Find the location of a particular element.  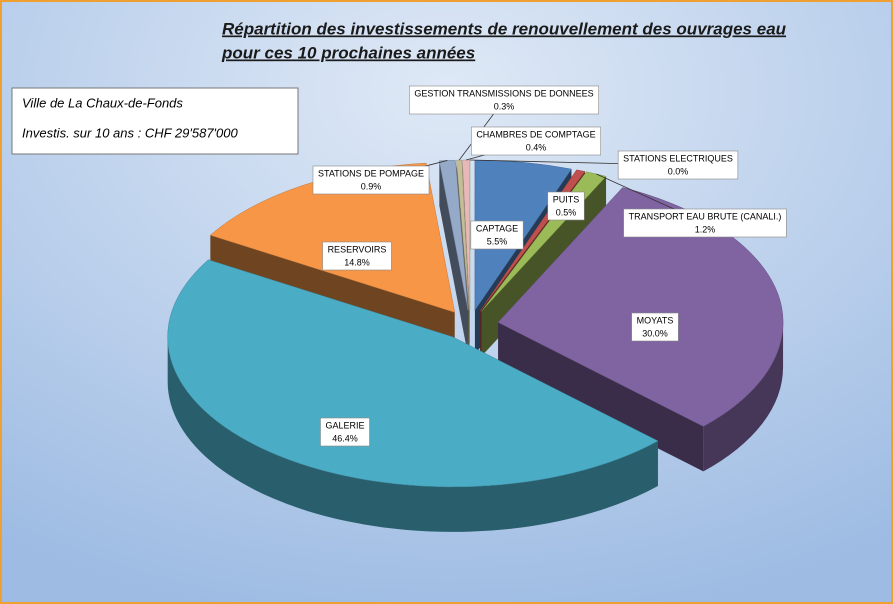

data-label: STATIONS DE POMPAGE 0.9% is located at coordinates (380, 177).